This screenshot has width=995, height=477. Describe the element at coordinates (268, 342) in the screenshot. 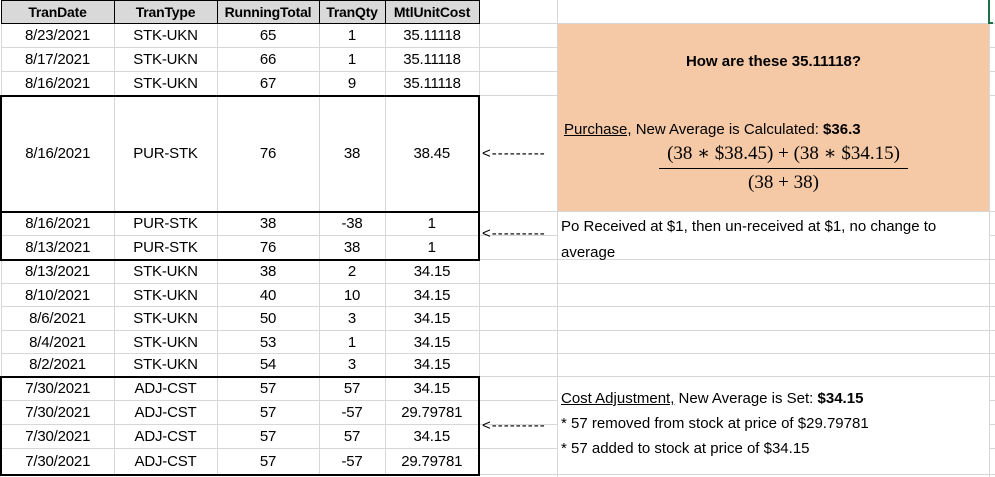

I see `cell-runningtotal: 53` at that location.